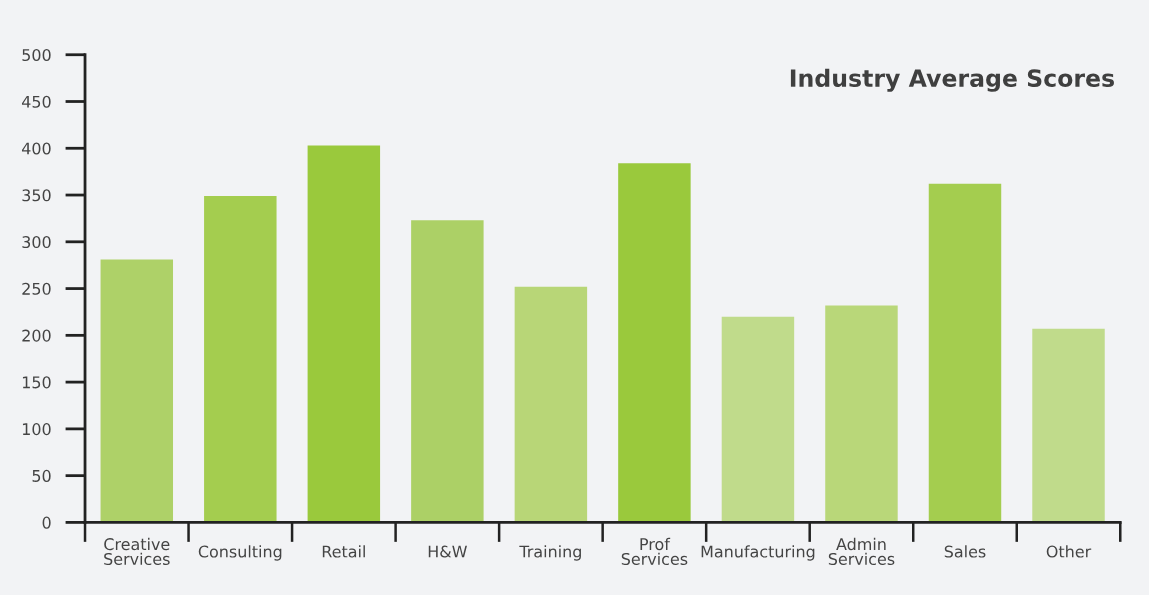  Describe the element at coordinates (137, 551) in the screenshot. I see `x-tick-label: Creative Services` at that location.